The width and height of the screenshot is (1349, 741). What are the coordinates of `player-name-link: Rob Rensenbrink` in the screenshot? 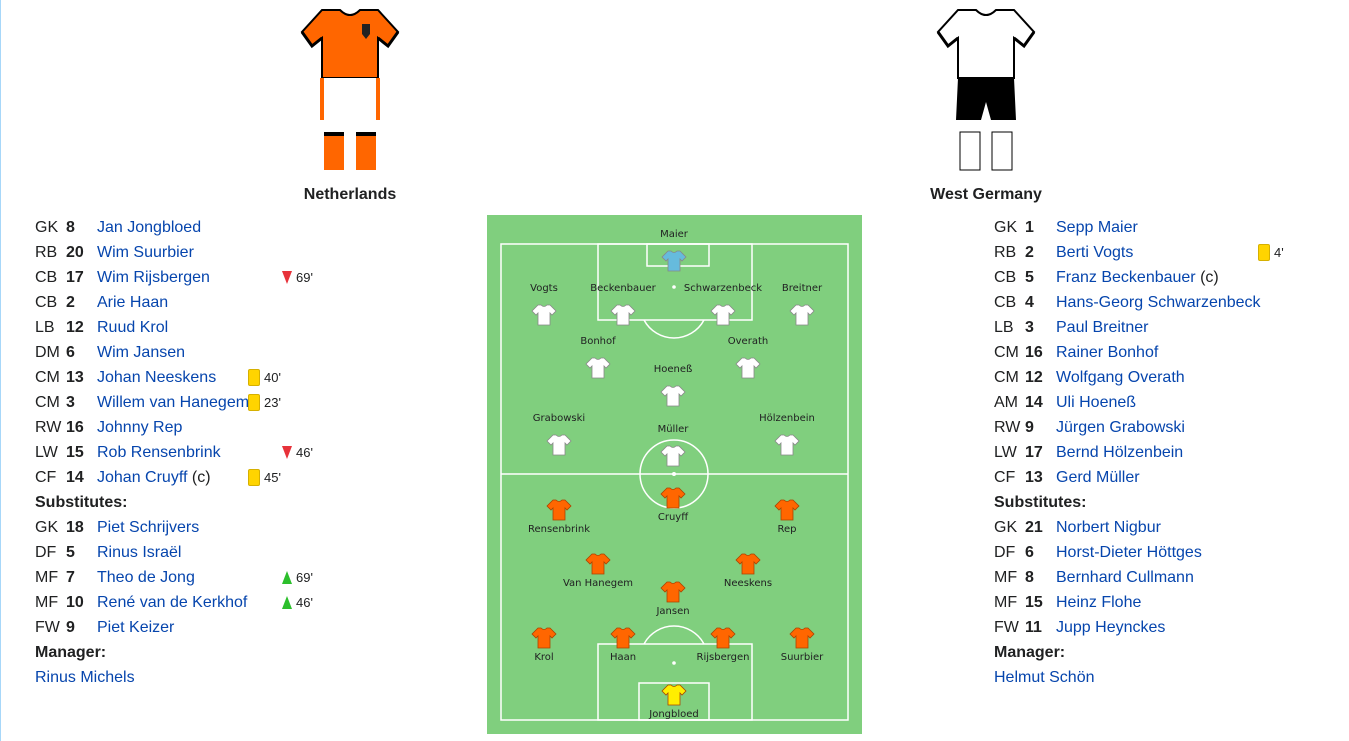 It's located at (159, 452).